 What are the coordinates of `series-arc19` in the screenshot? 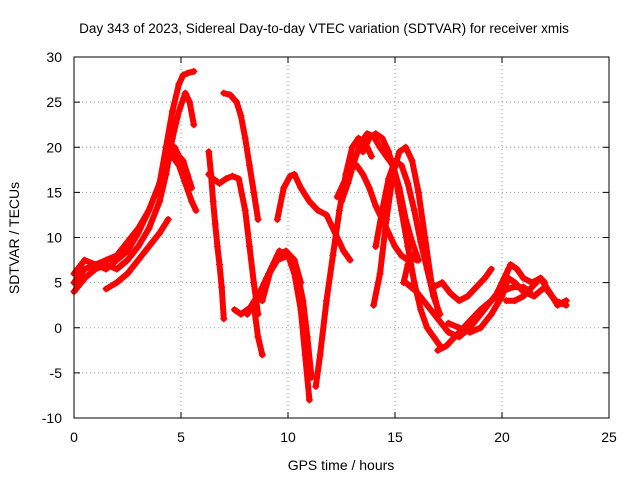 It's located at (406, 228).